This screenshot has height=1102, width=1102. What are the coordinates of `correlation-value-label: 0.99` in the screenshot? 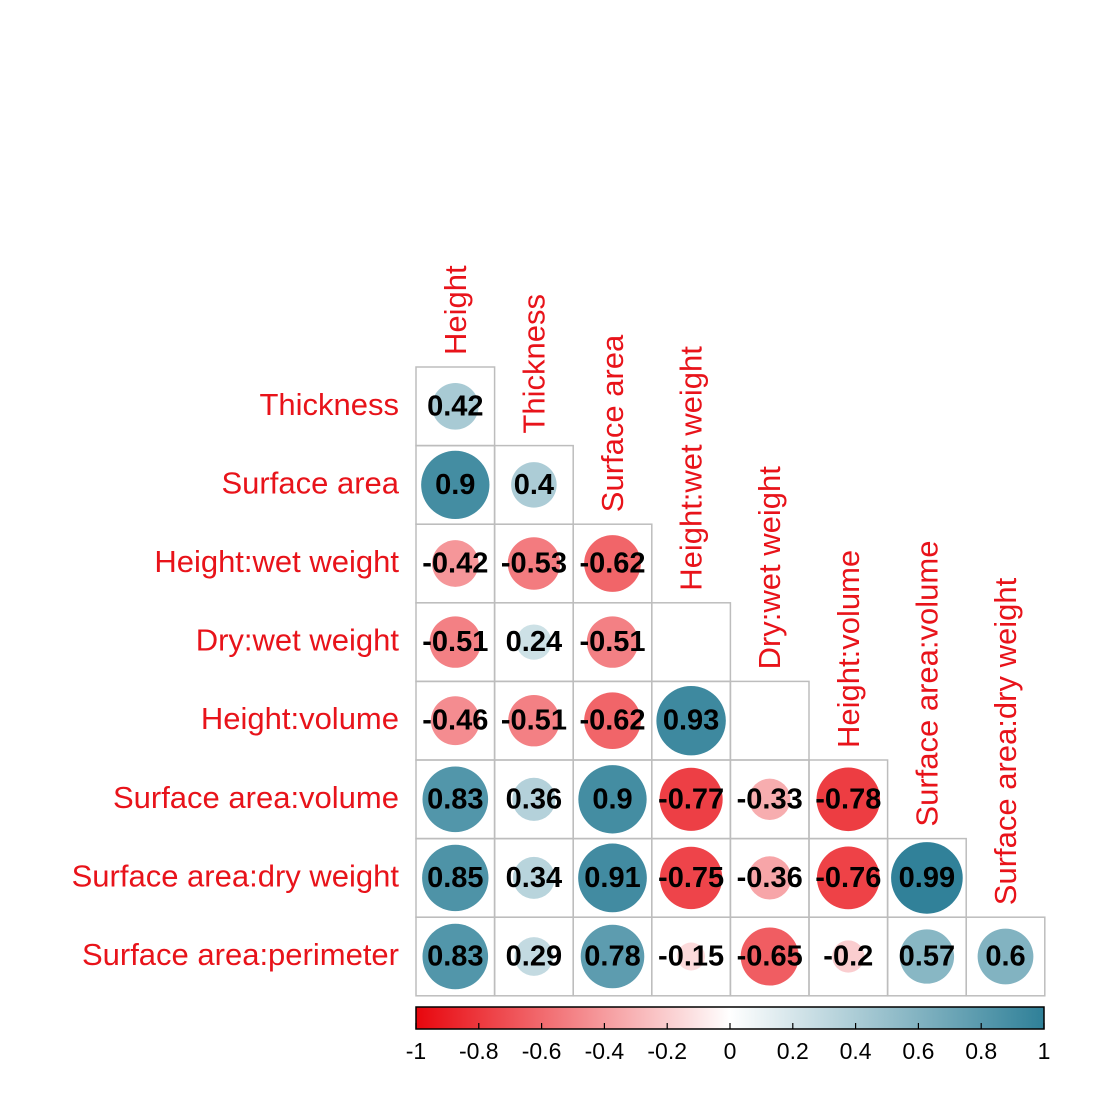 It's located at (927, 878).